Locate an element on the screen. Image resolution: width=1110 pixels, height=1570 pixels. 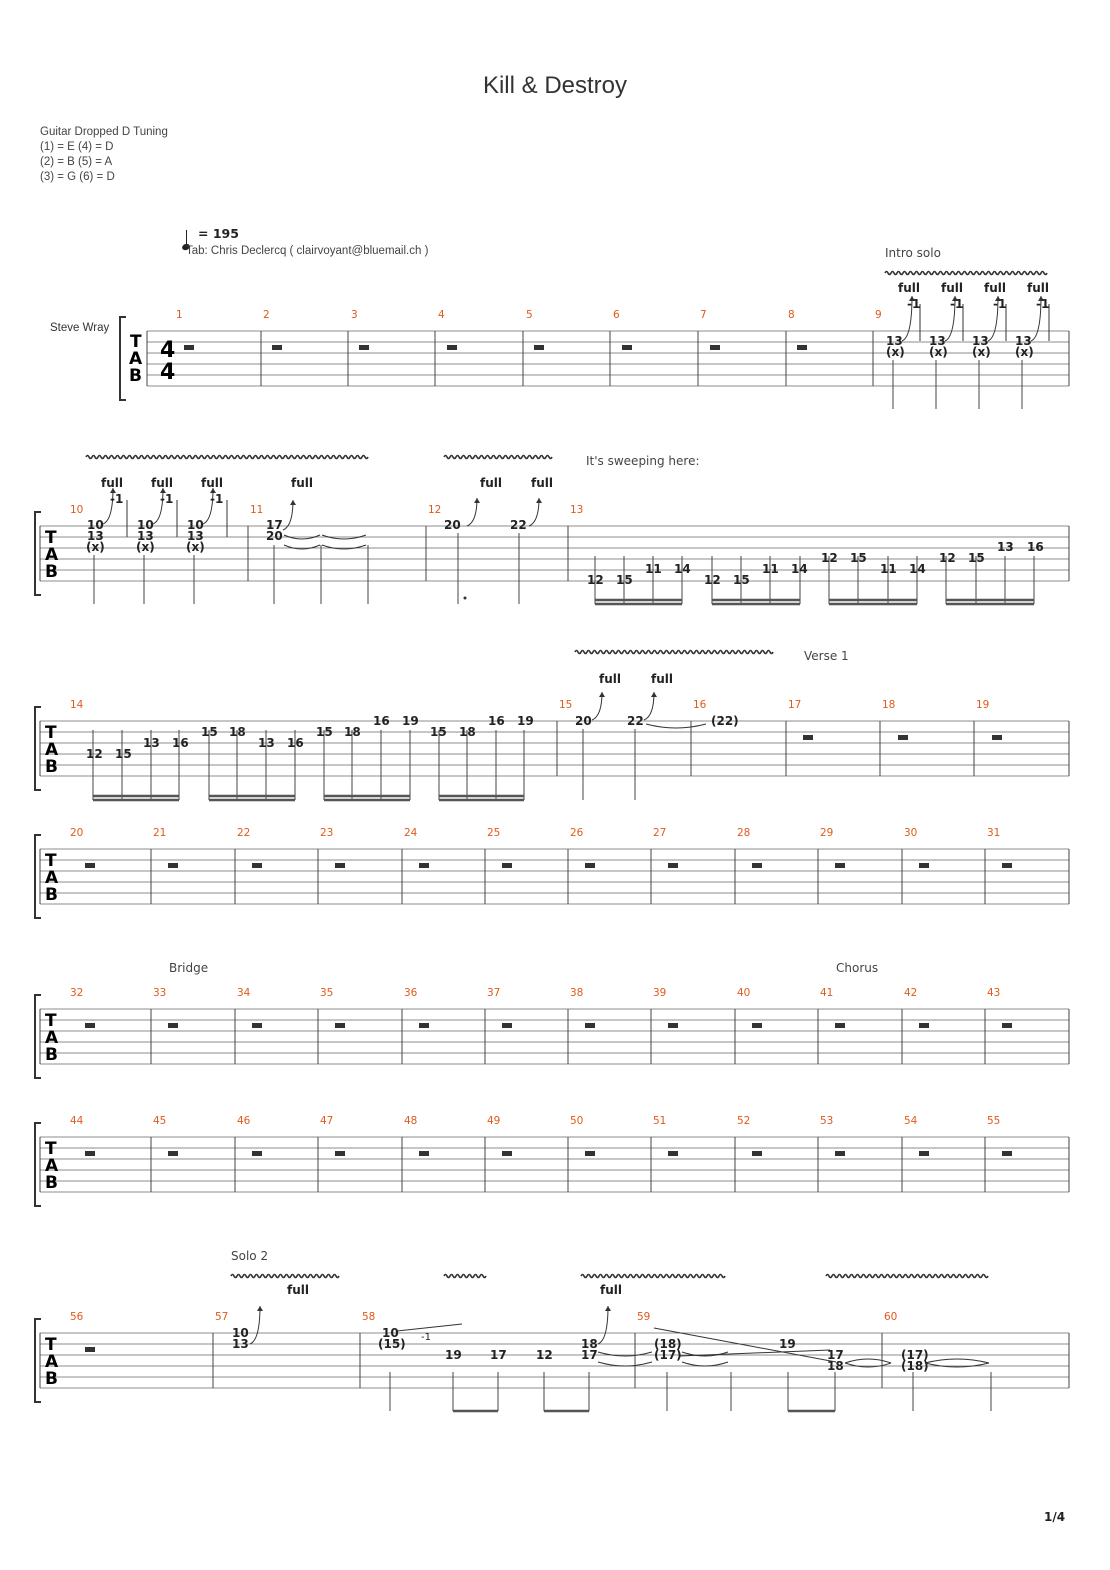
measure-number: 6 is located at coordinates (616, 315).